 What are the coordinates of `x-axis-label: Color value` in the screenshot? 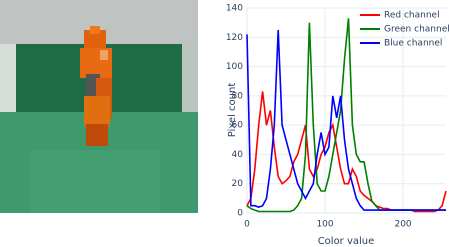 It's located at (346, 241).